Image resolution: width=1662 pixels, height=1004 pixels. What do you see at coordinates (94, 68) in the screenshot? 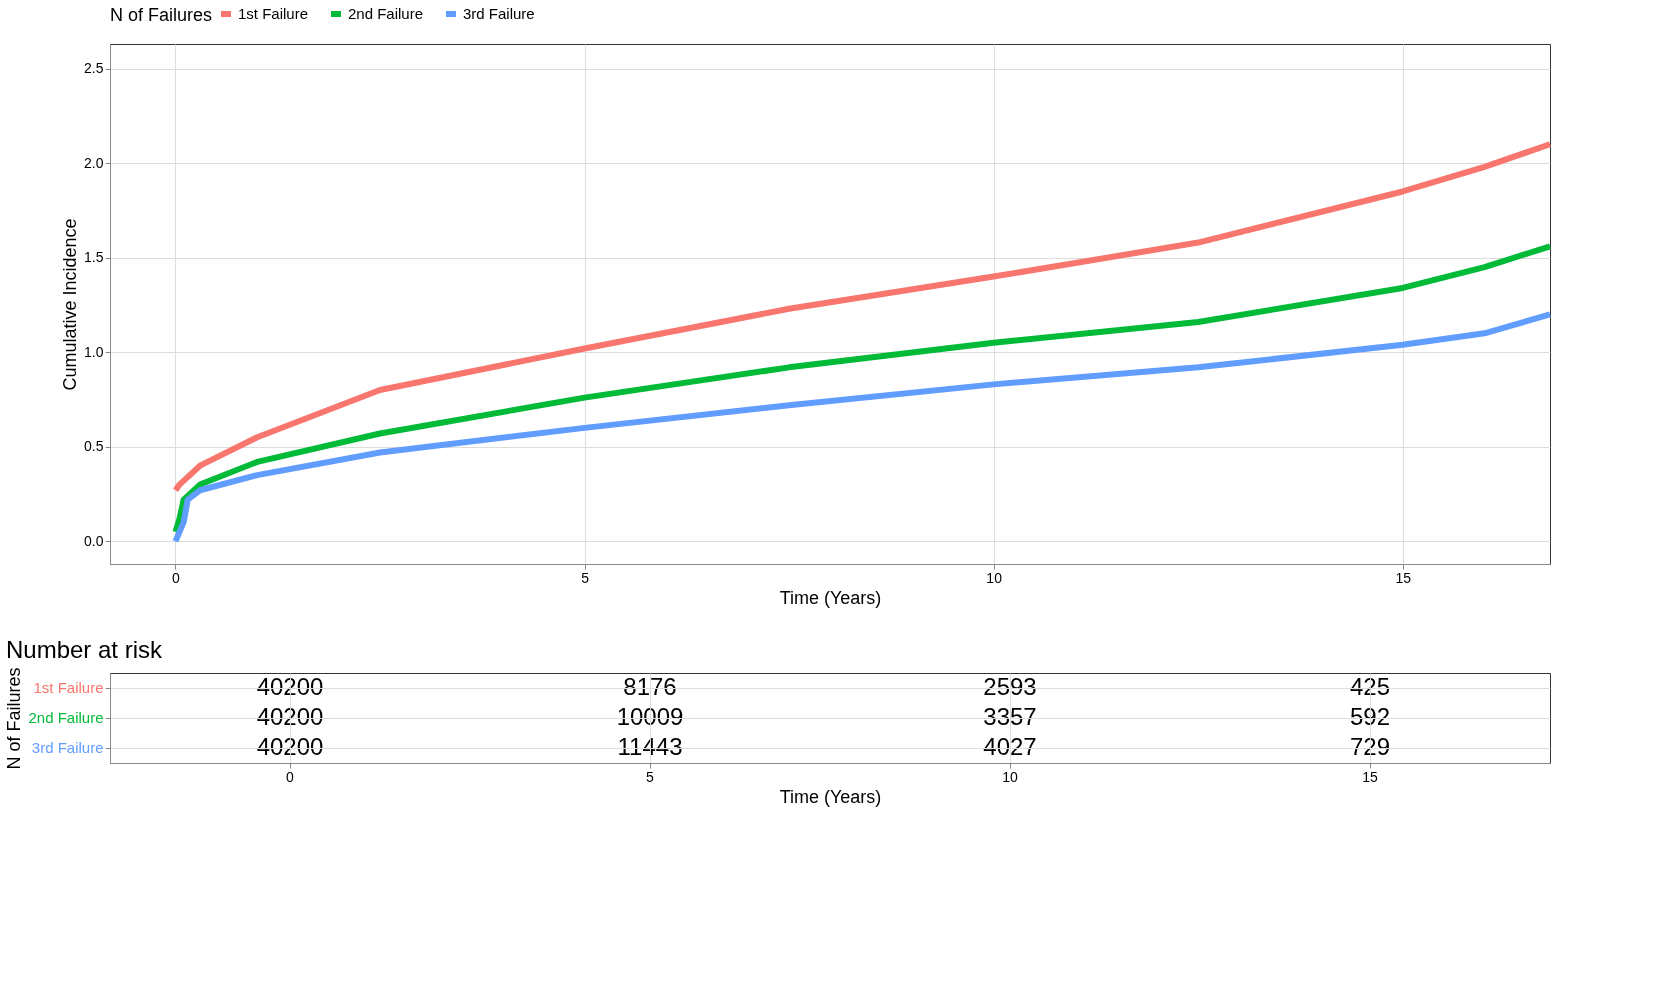
I see `y-tick-label: 2.5` at bounding box center [94, 68].